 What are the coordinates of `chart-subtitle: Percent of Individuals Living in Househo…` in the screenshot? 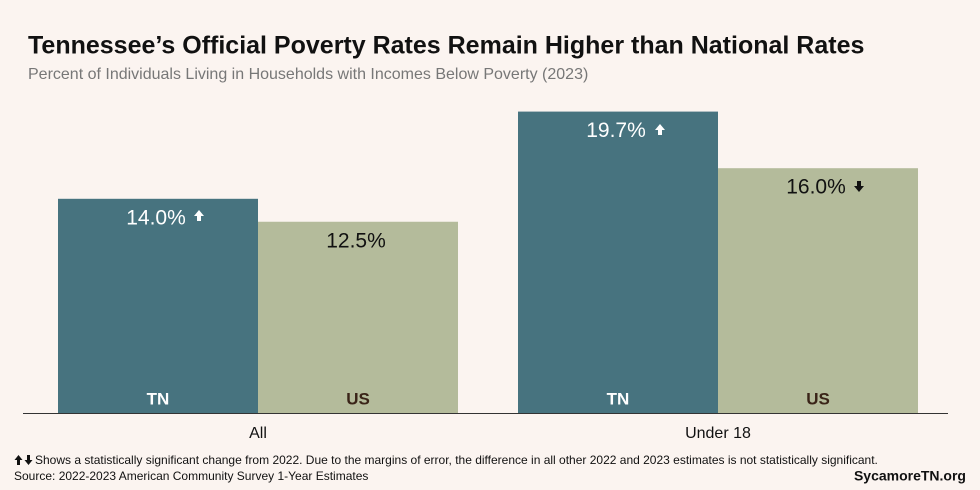 It's located at (308, 74).